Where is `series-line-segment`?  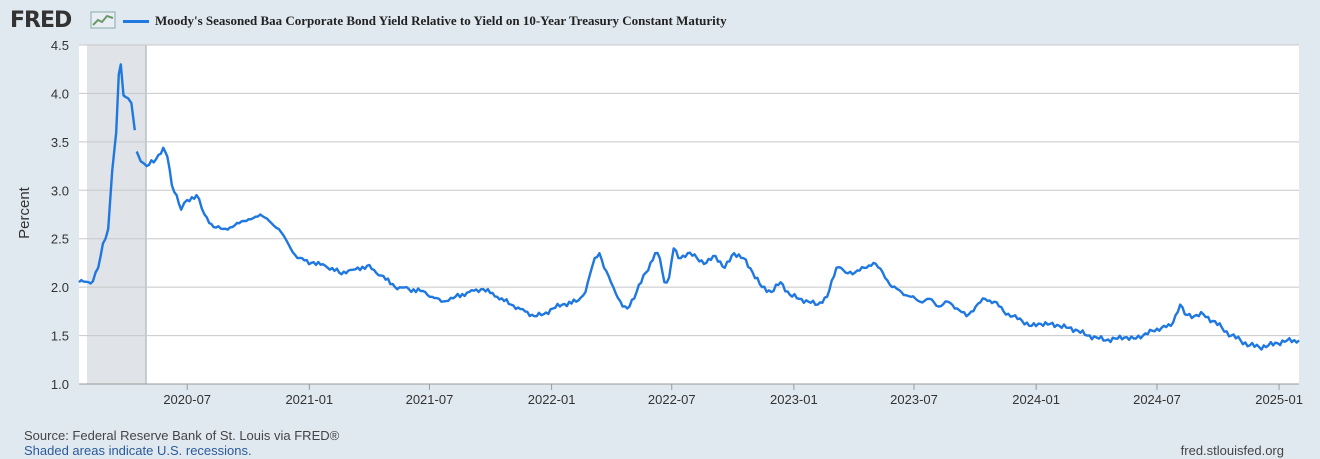 series-line-segment is located at coordinates (107, 174).